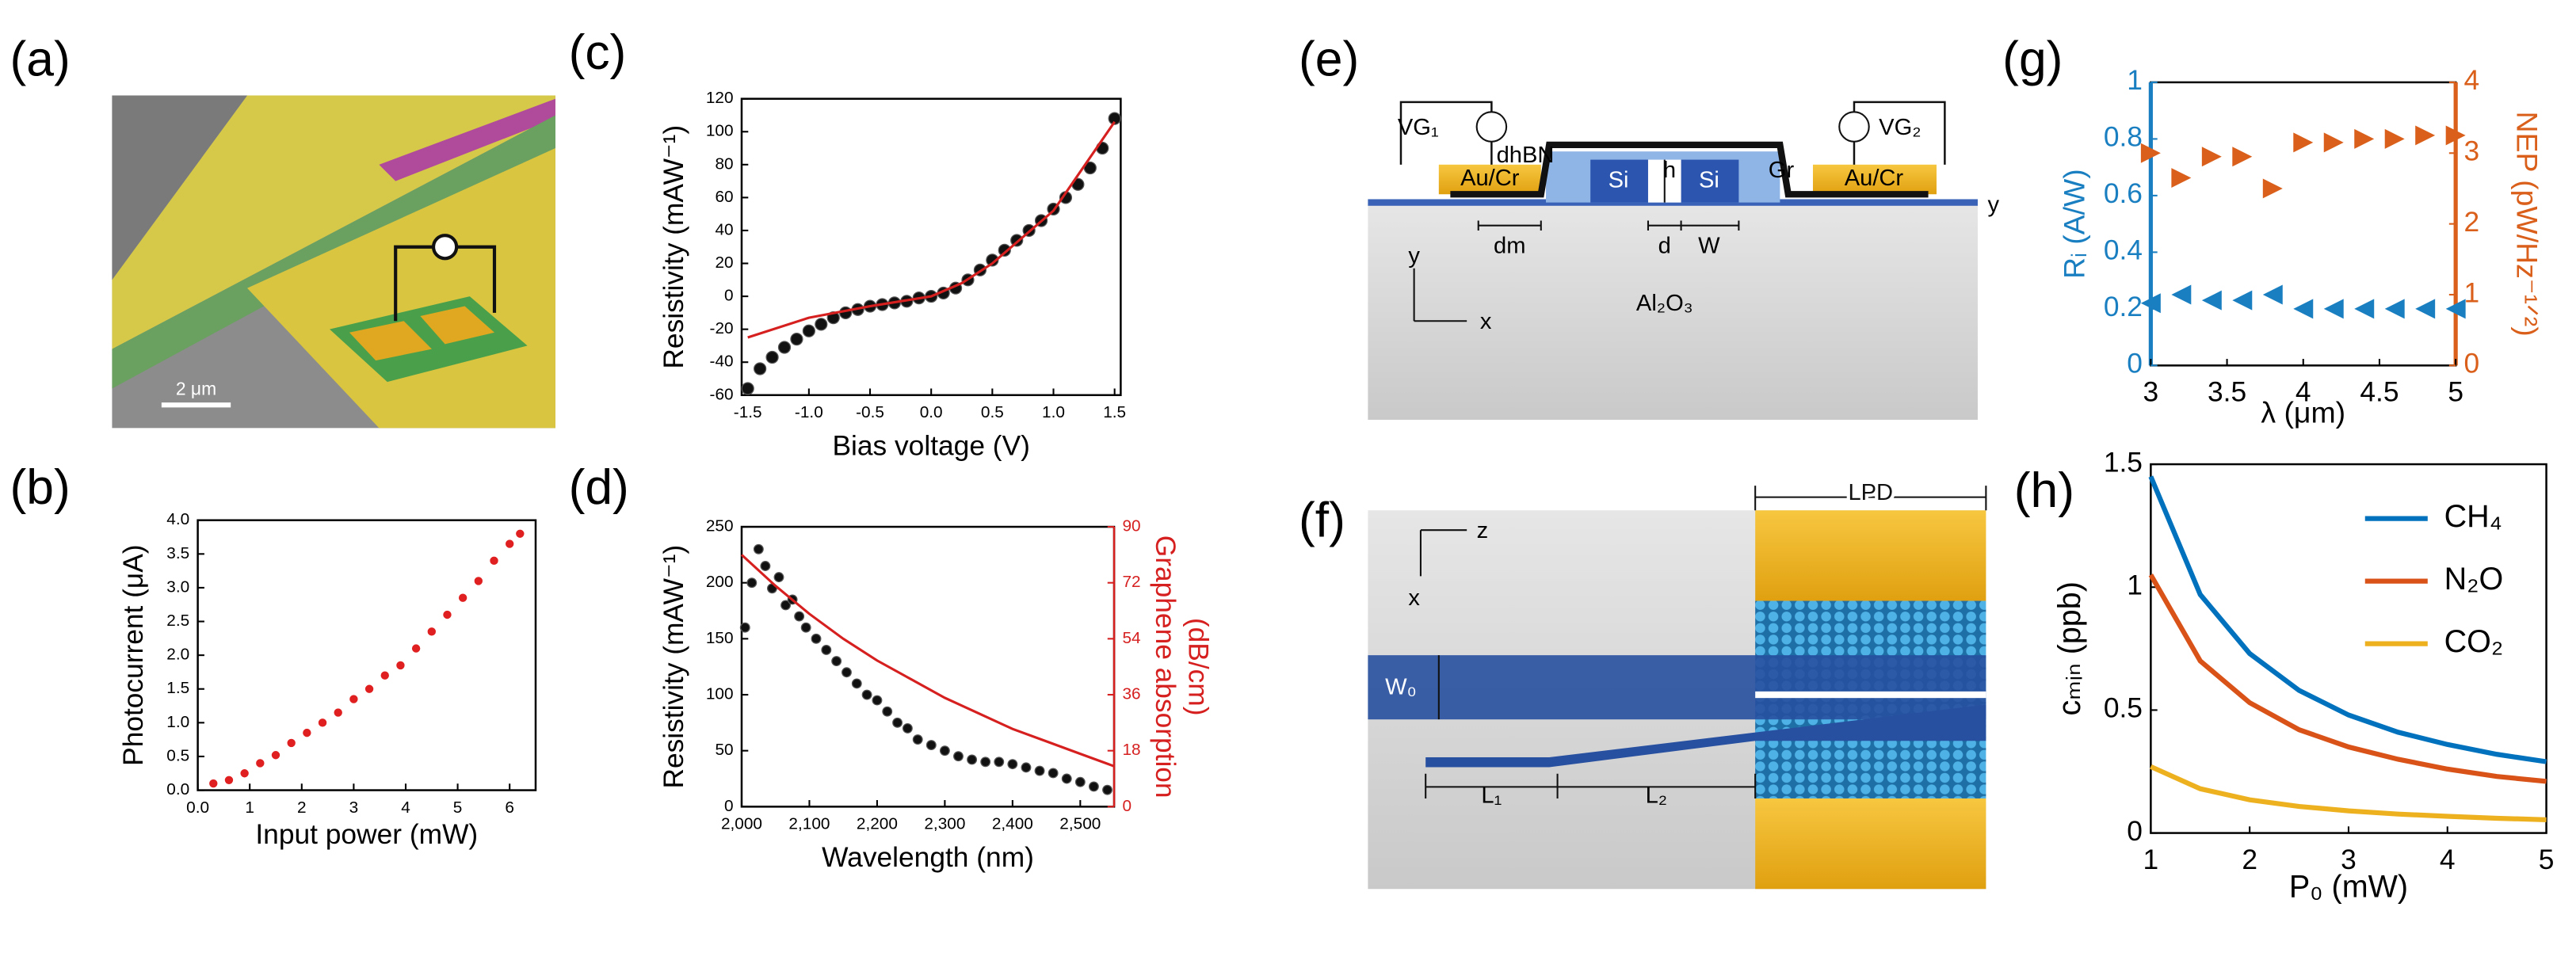  Describe the element at coordinates (2448, 859) in the screenshot. I see `x-tick-label: 4` at that location.